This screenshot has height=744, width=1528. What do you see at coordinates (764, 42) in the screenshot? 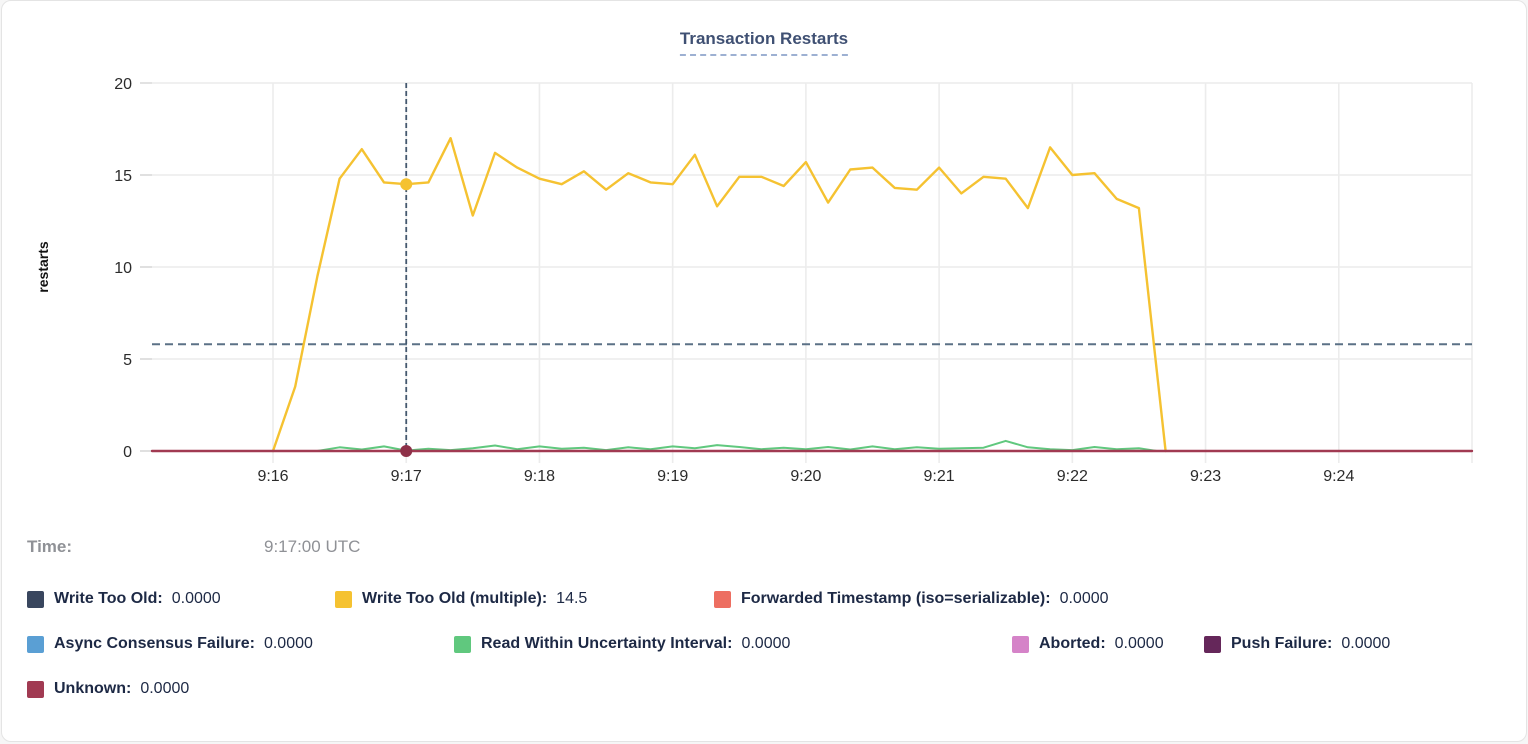
I see `chart-title: Transaction Restarts` at bounding box center [764, 42].